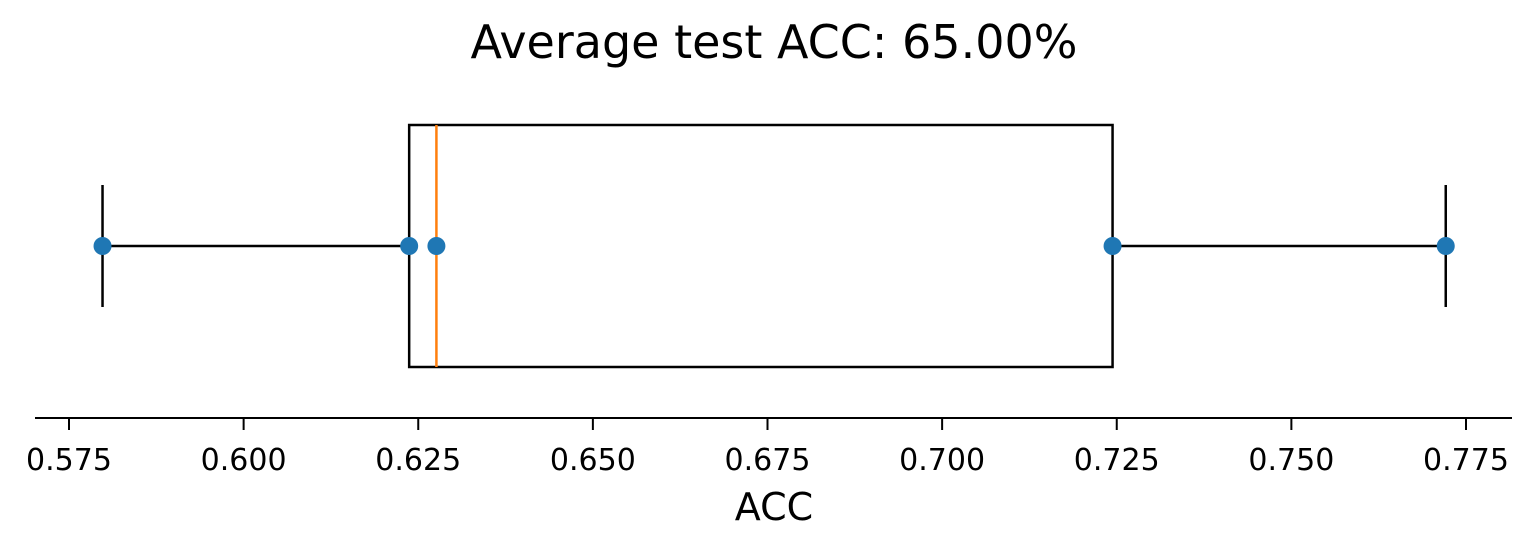  I want to click on x-tick-label: 0.750, so click(1291, 460).